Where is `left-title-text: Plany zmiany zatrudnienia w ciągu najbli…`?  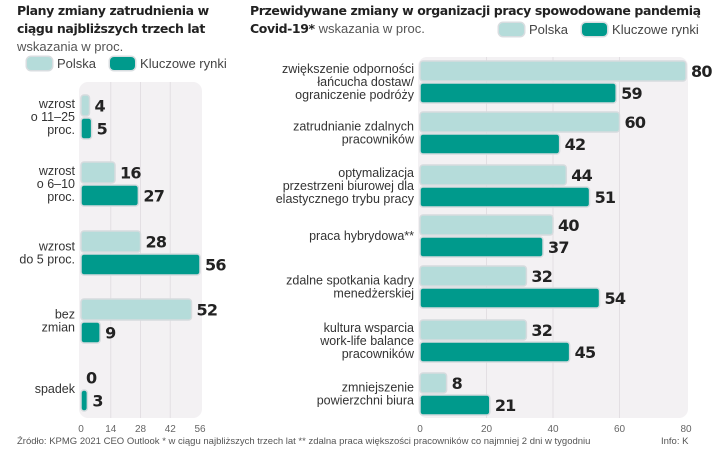
left-title-text: Plany zmiany zatrudnienia w ciągu najbli… is located at coordinates (113, 19).